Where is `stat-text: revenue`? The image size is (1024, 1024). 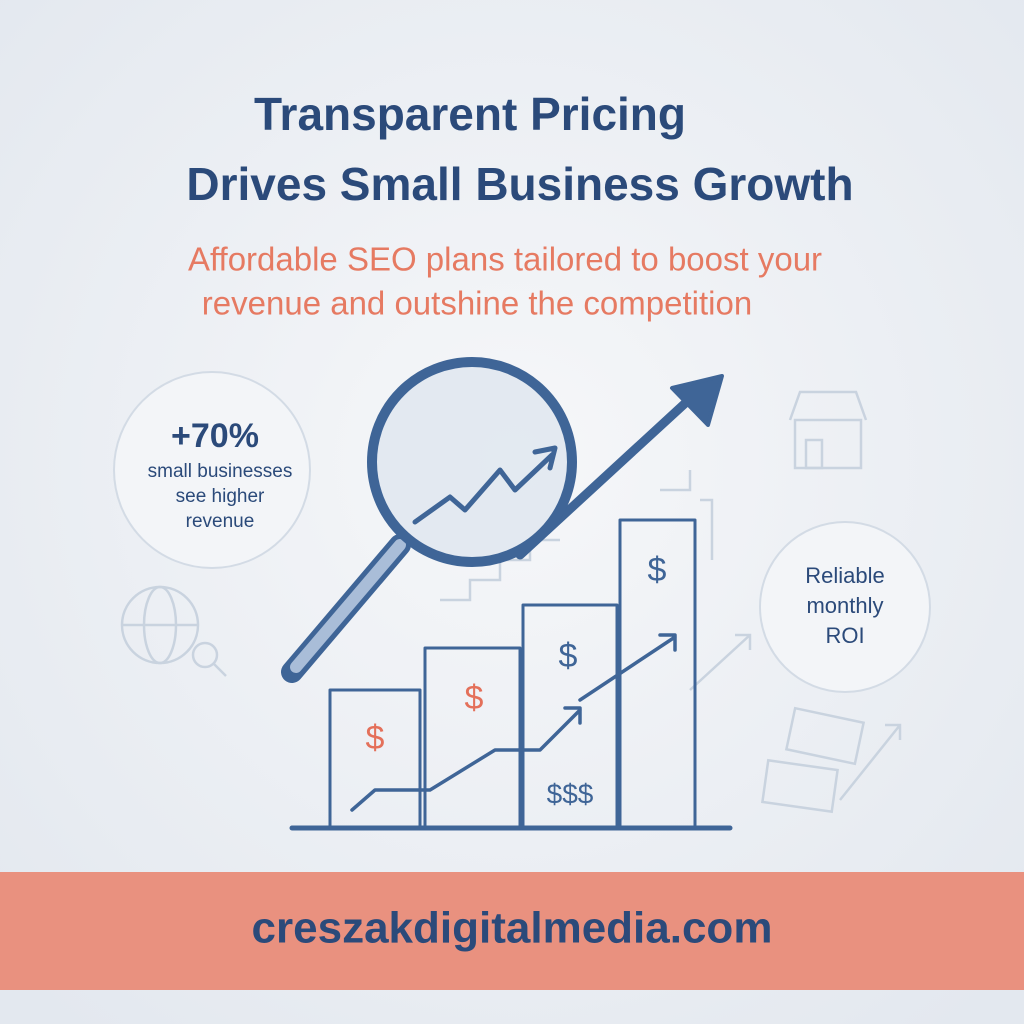
stat-text: revenue is located at coordinates (220, 521).